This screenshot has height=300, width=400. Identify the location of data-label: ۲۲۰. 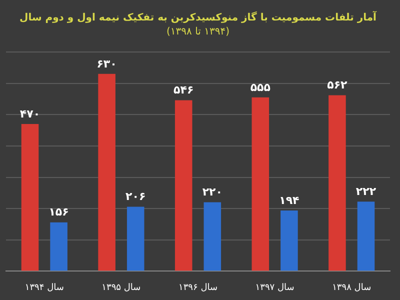
(212, 192).